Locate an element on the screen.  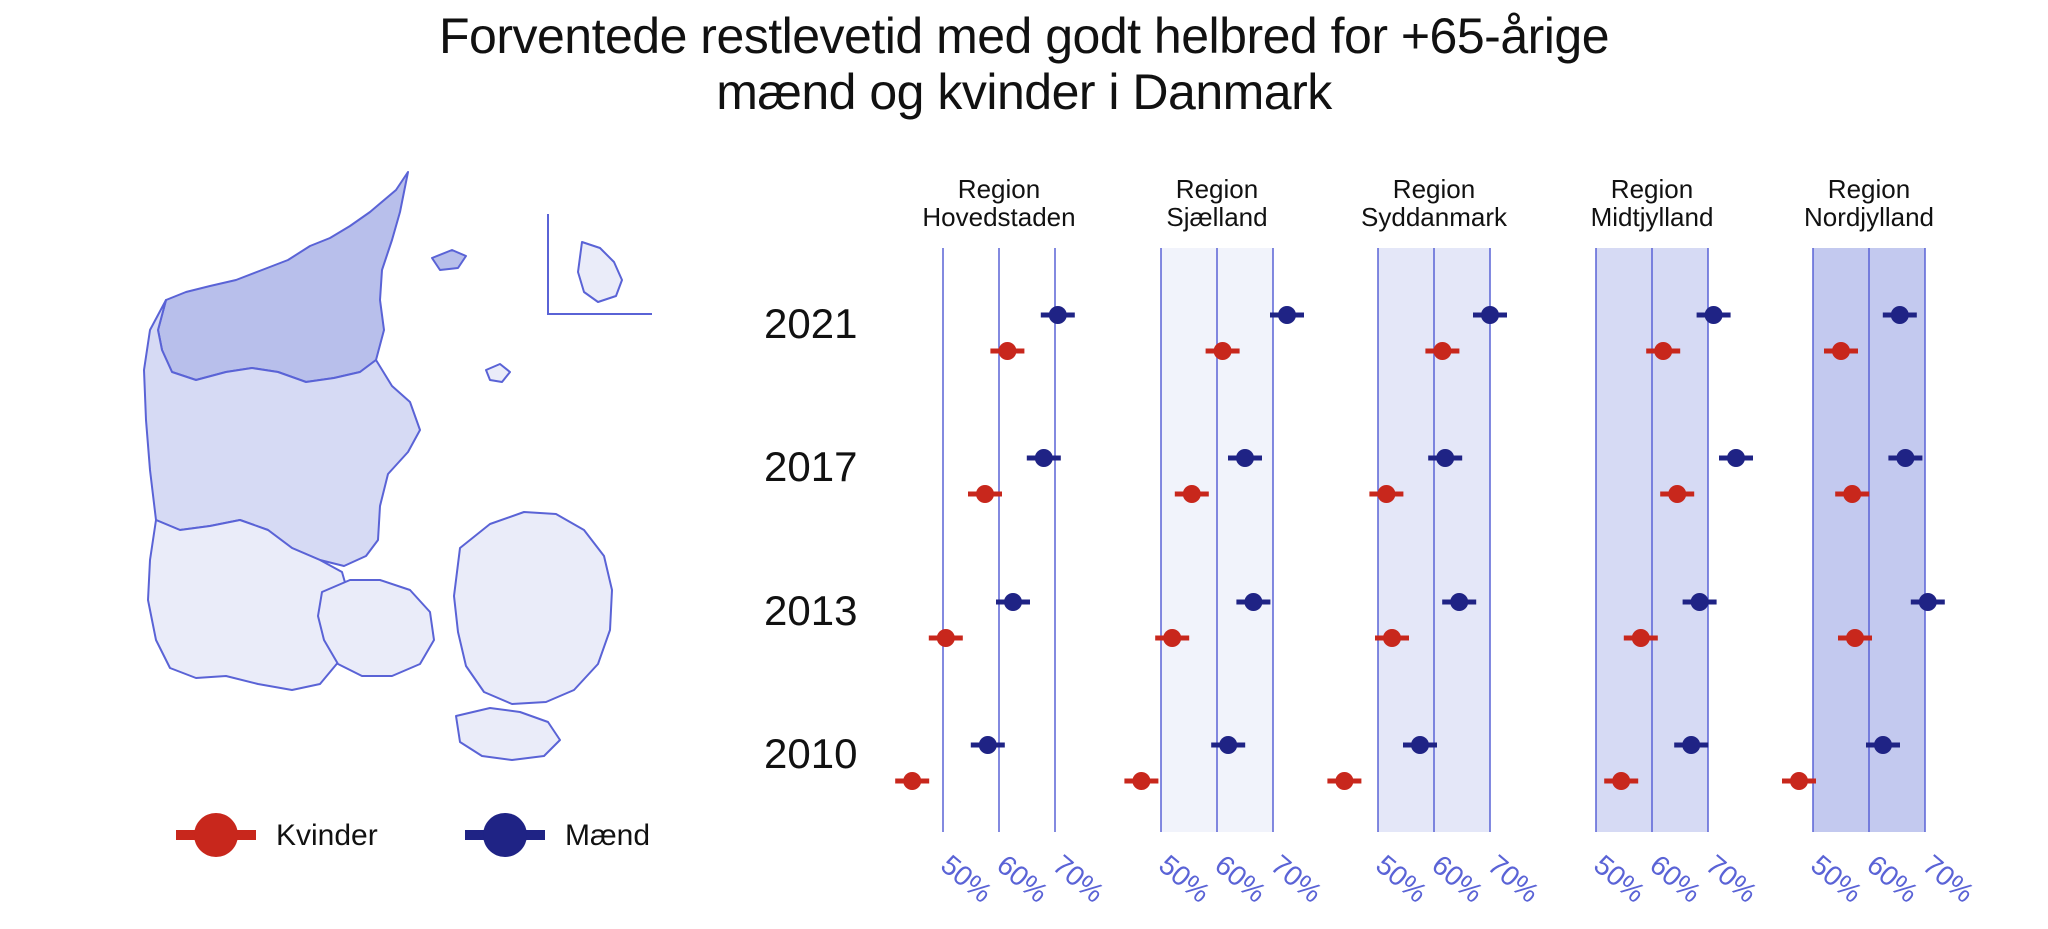
year-label: 2010 is located at coordinates (810, 753).